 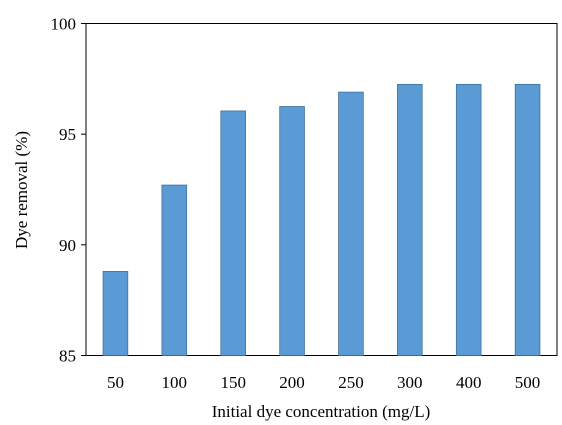 What do you see at coordinates (67, 245) in the screenshot?
I see `y-tick-label-90: 90` at bounding box center [67, 245].